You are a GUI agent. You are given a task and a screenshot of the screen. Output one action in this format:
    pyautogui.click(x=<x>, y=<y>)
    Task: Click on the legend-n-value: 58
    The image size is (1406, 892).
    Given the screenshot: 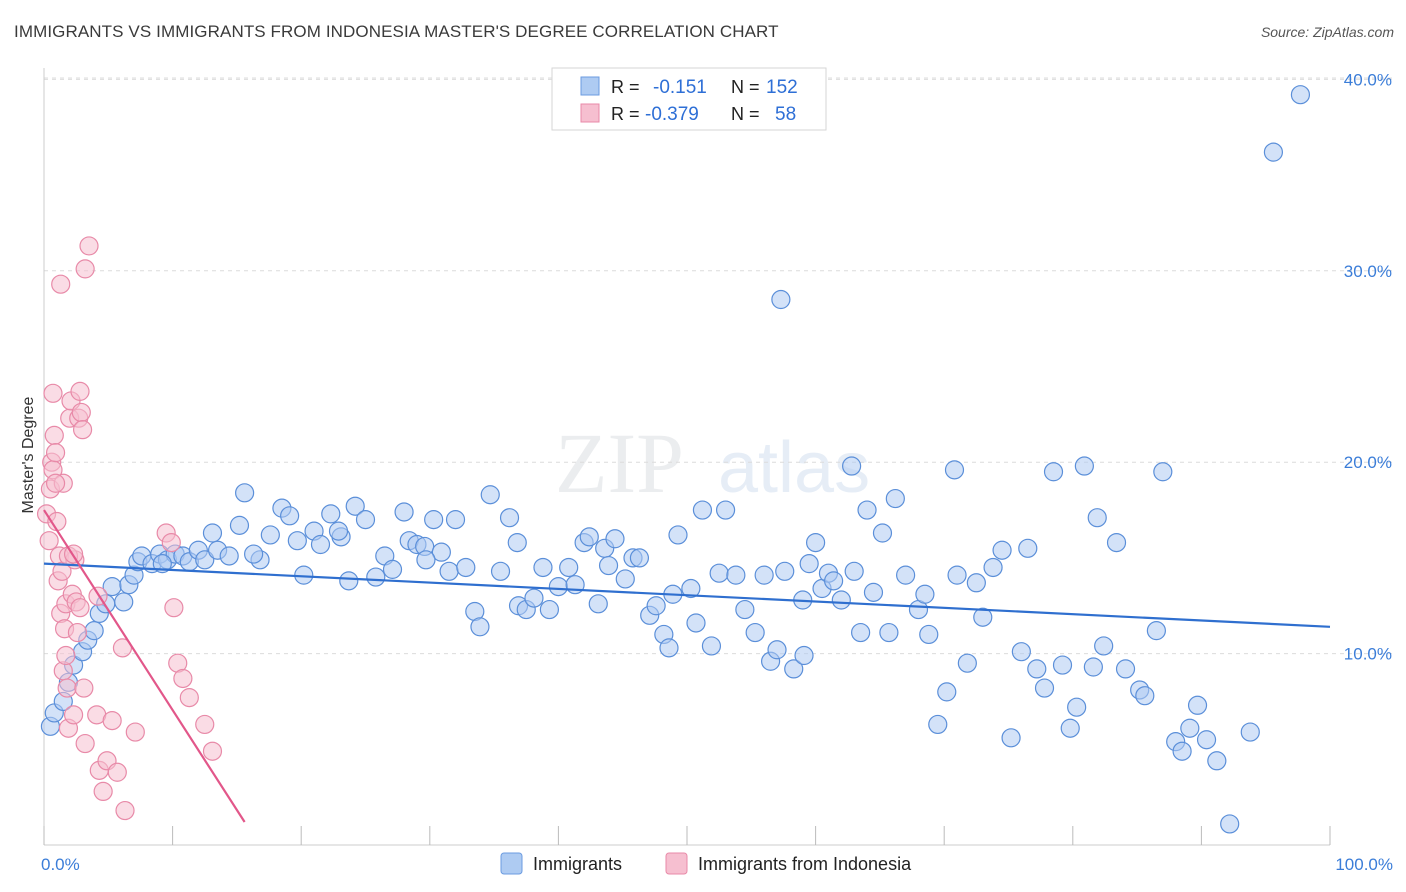 What is the action you would take?
    pyautogui.click(x=785, y=114)
    